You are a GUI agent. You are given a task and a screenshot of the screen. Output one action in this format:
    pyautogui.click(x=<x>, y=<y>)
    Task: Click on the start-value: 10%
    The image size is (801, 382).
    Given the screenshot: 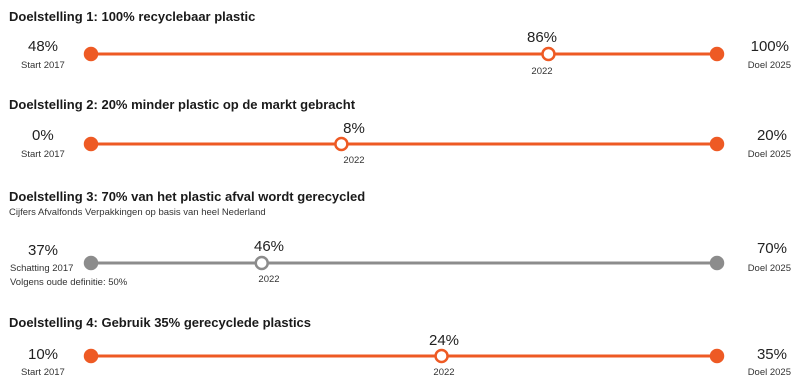 What is the action you would take?
    pyautogui.click(x=43, y=354)
    